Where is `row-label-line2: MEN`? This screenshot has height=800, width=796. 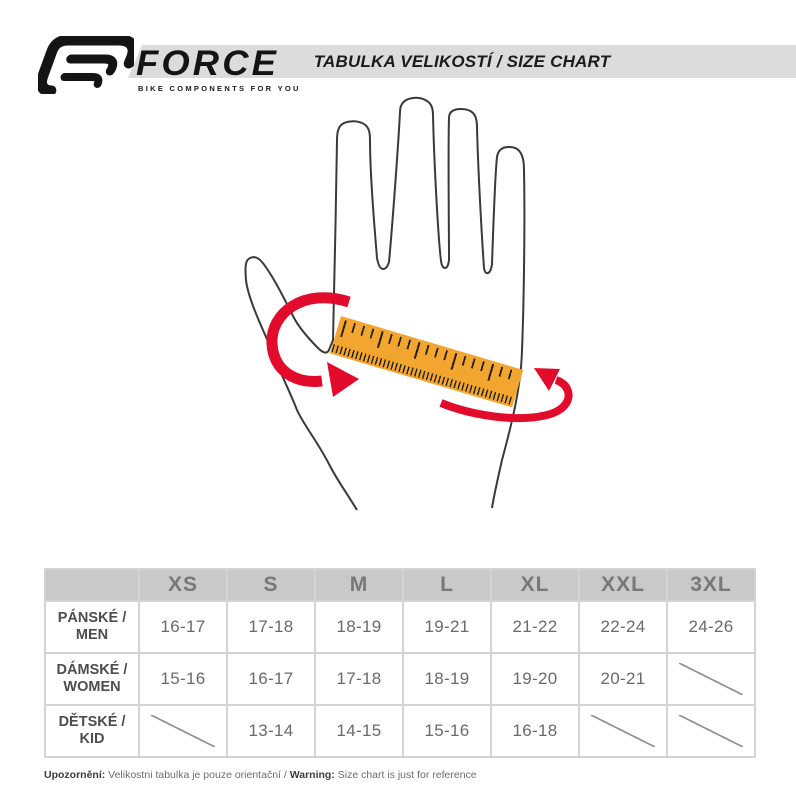
row-label-line2: MEN is located at coordinates (92, 635).